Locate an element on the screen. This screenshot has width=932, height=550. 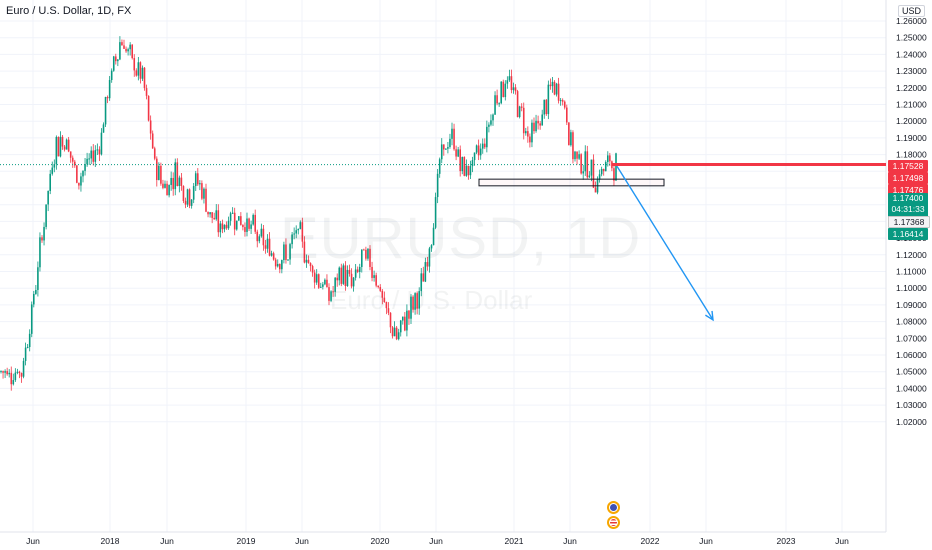
forecast-arrow-line is located at coordinates (665, 243).